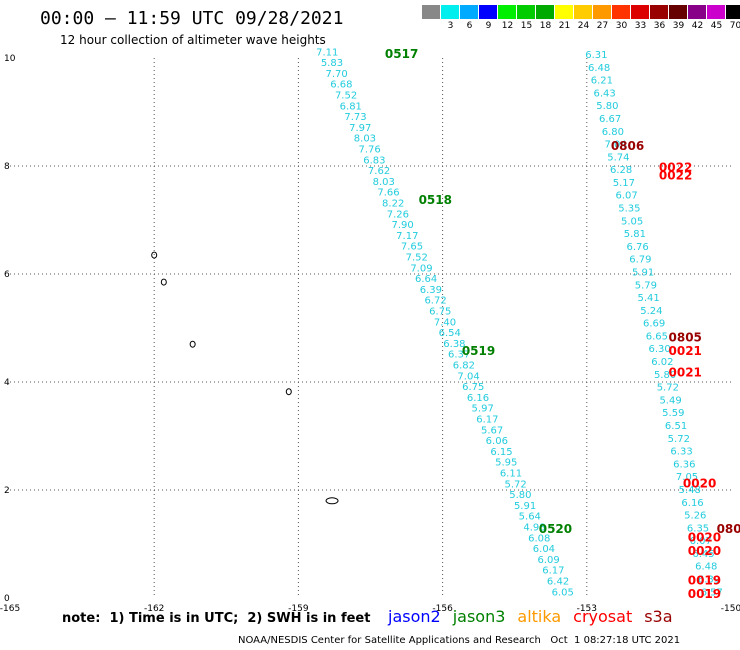  I want to click on wave-height-value: 5.24, so click(651, 311).